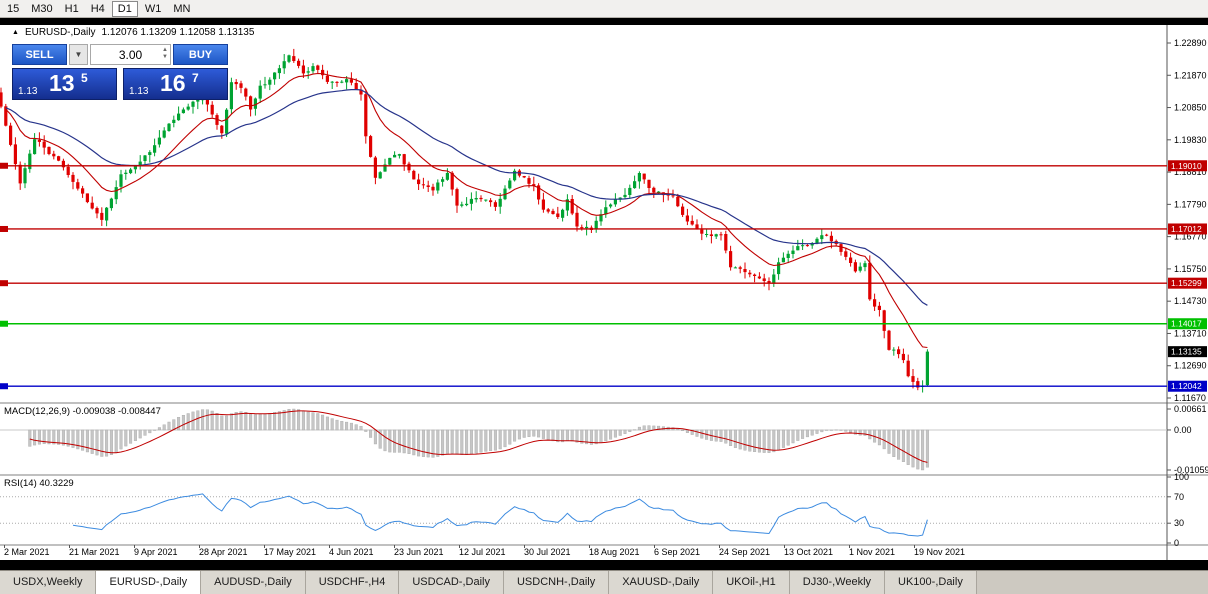 The height and width of the screenshot is (594, 1208). I want to click on svg-text: 70, so click(1179, 497).